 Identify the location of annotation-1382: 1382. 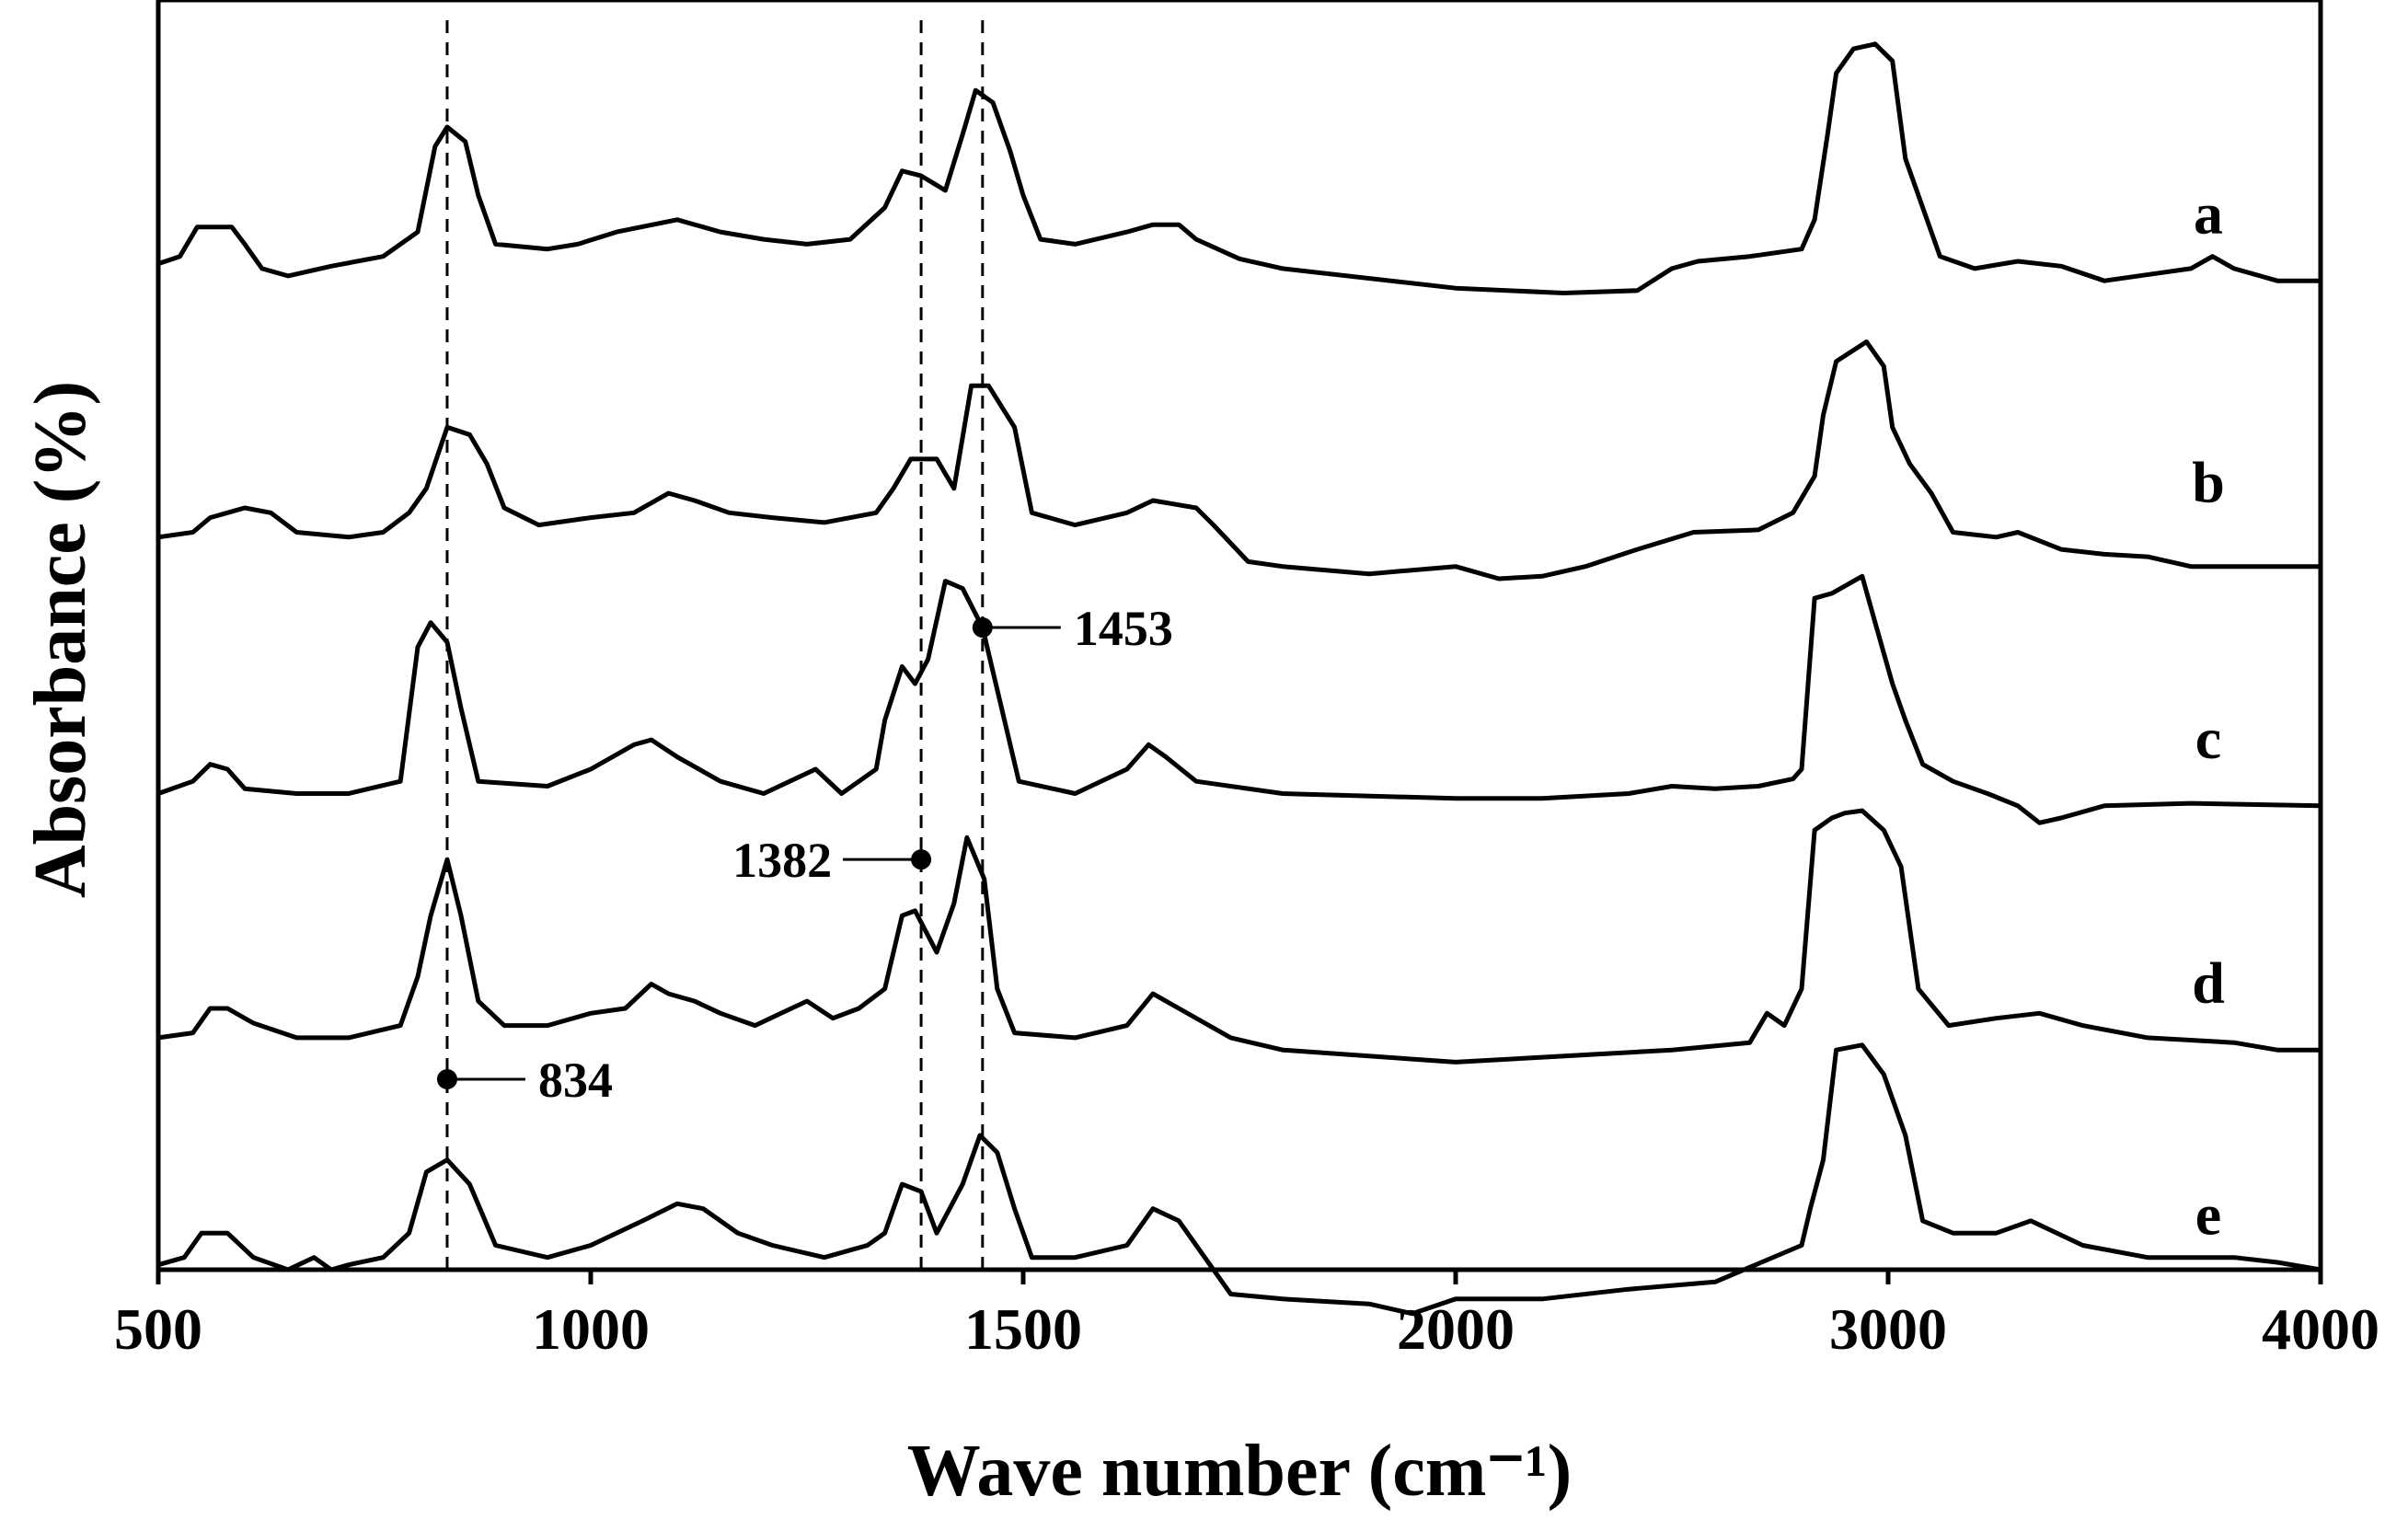
(832, 861).